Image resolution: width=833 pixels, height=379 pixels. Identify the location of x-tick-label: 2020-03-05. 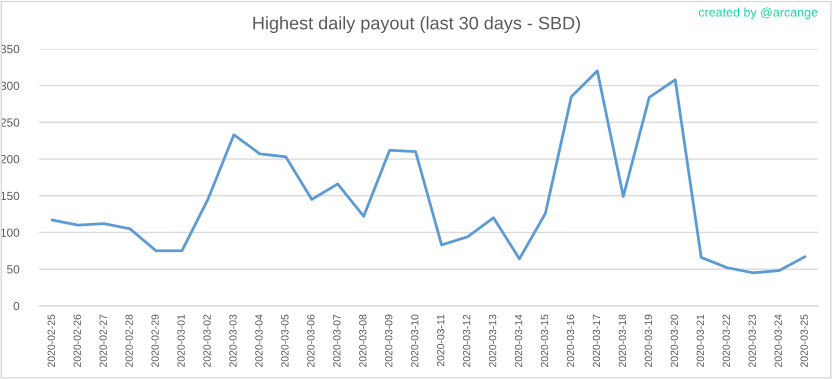
(285, 340).